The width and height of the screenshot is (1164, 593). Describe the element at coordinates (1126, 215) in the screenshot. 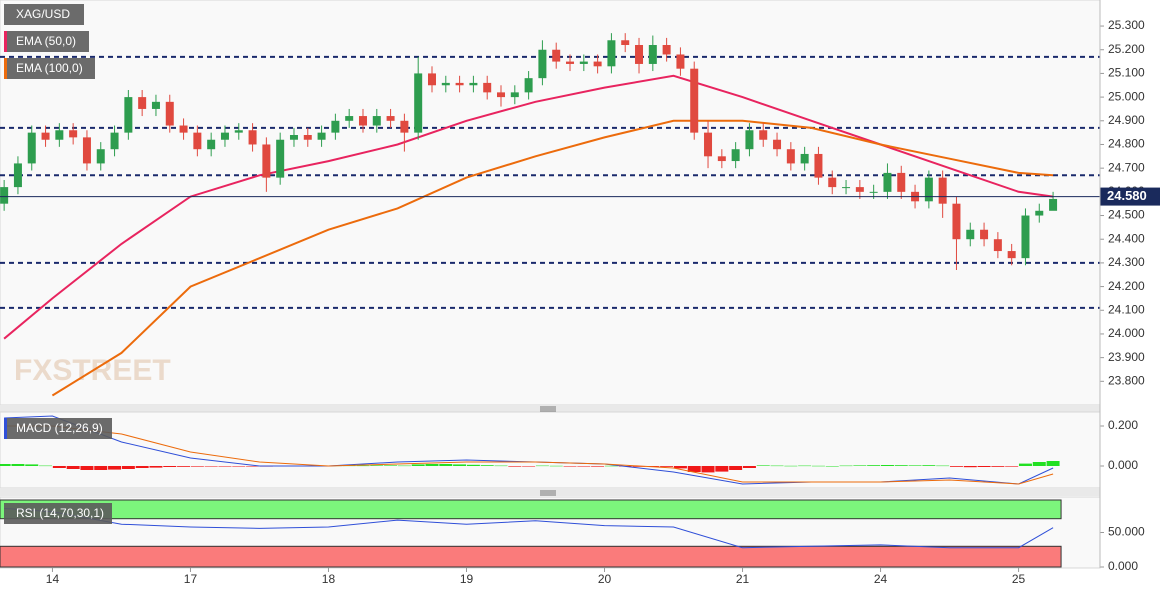

I see `y-tick-label: 24.500` at that location.